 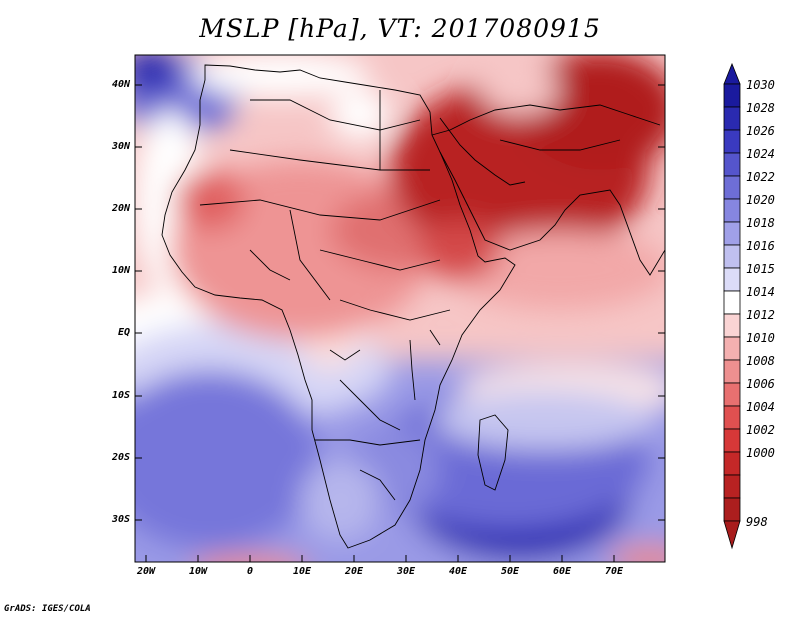 I want to click on colorbar-label: 1020, so click(x=760, y=200).